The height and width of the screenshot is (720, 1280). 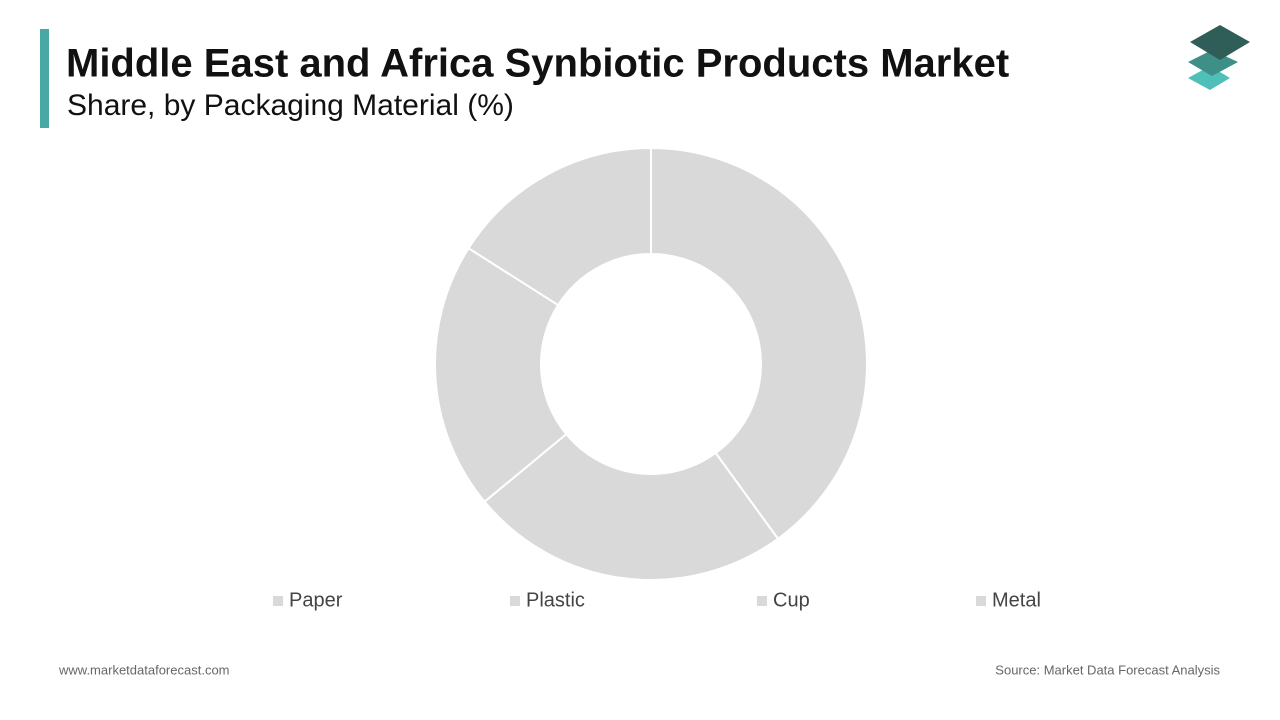 What do you see at coordinates (316, 600) in the screenshot?
I see `legend-label: Paper` at bounding box center [316, 600].